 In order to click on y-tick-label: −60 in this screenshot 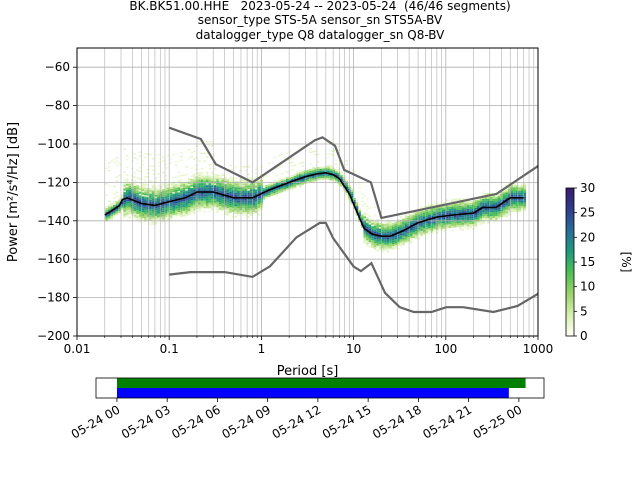, I will do `click(57, 67)`.